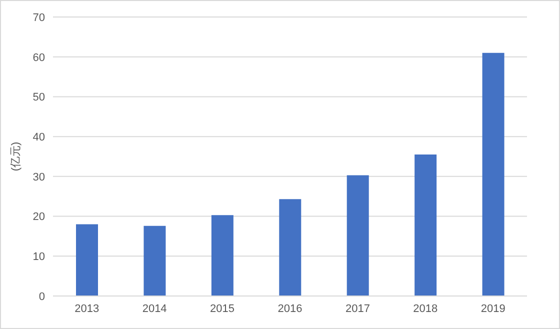  I want to click on x-tick-label: 2018, so click(425, 308).